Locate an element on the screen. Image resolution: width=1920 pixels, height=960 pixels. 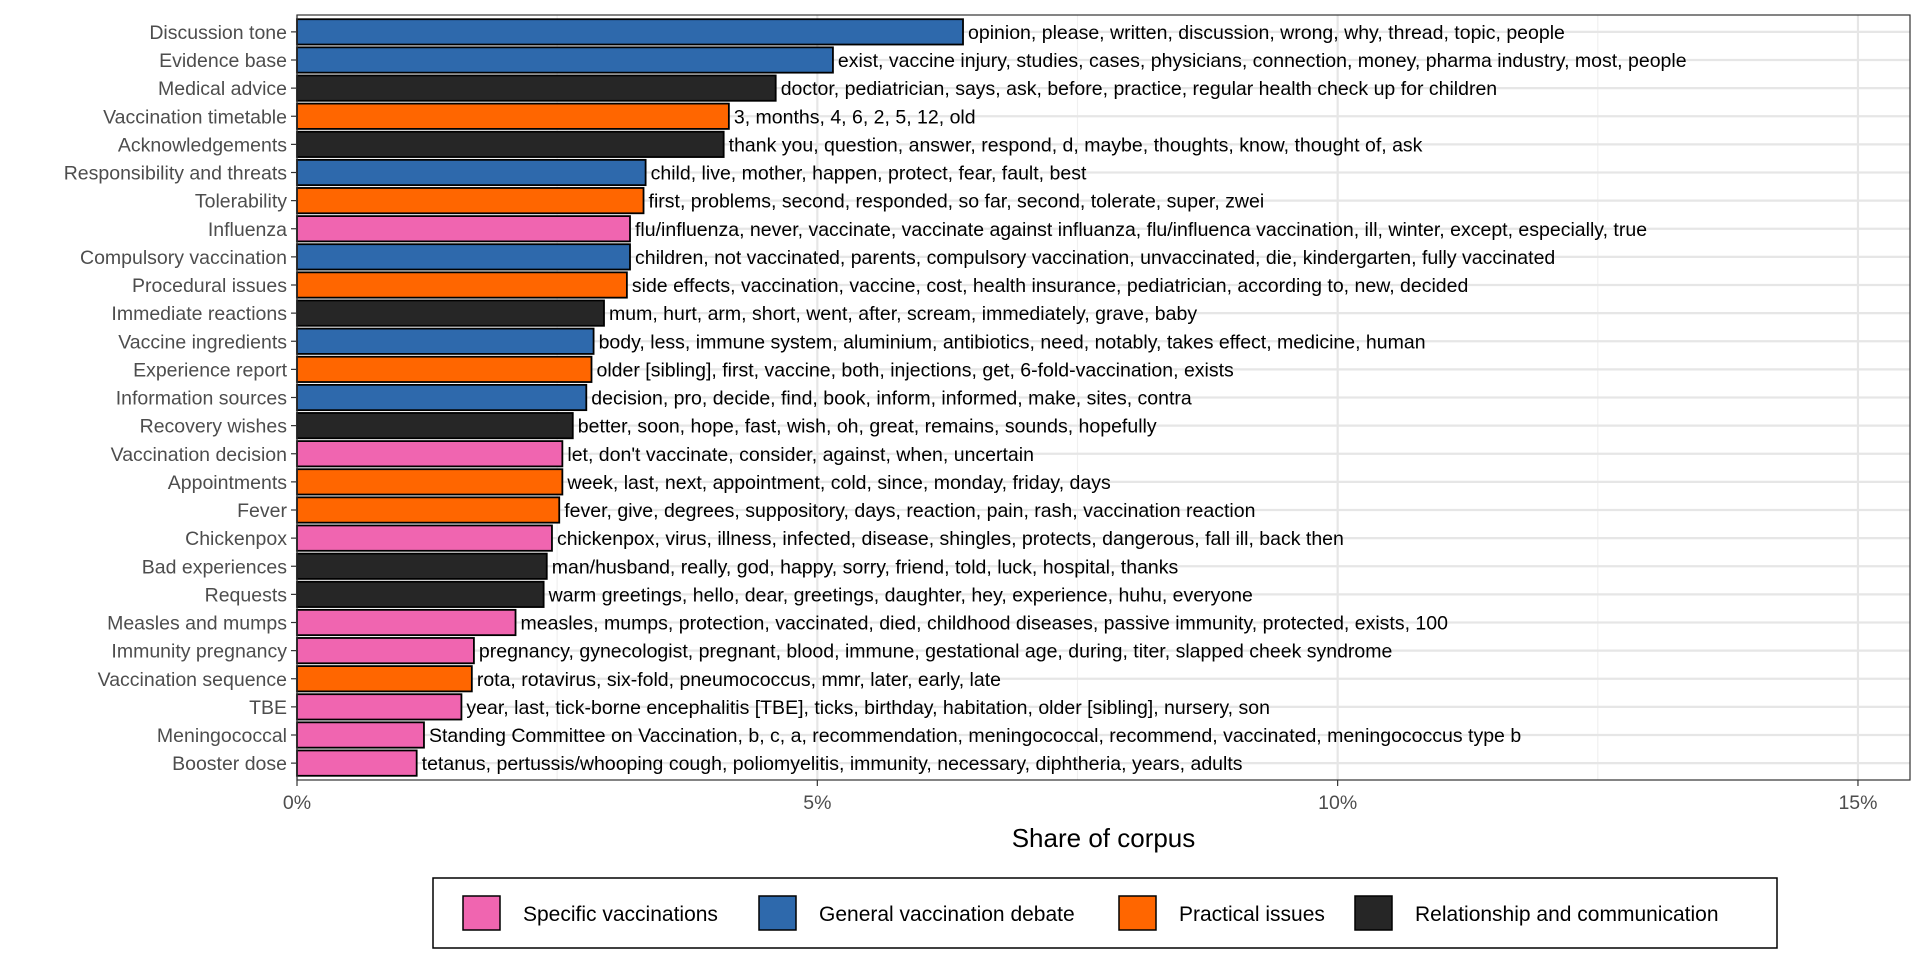
category-label: Influenza is located at coordinates (247, 230).